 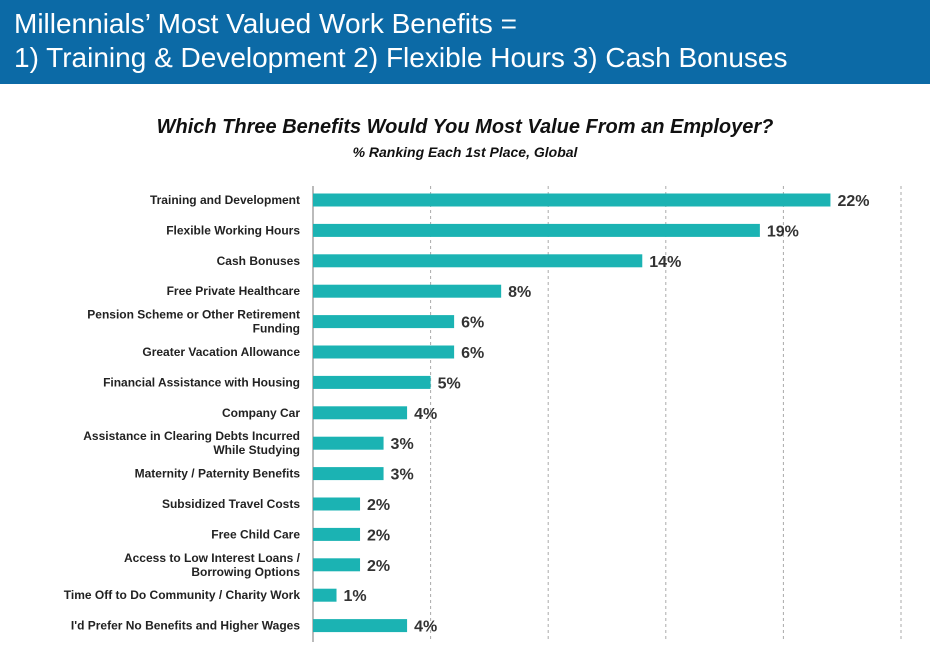 I want to click on category-label: Time Off to Do Community / Charity Work, so click(x=182, y=595).